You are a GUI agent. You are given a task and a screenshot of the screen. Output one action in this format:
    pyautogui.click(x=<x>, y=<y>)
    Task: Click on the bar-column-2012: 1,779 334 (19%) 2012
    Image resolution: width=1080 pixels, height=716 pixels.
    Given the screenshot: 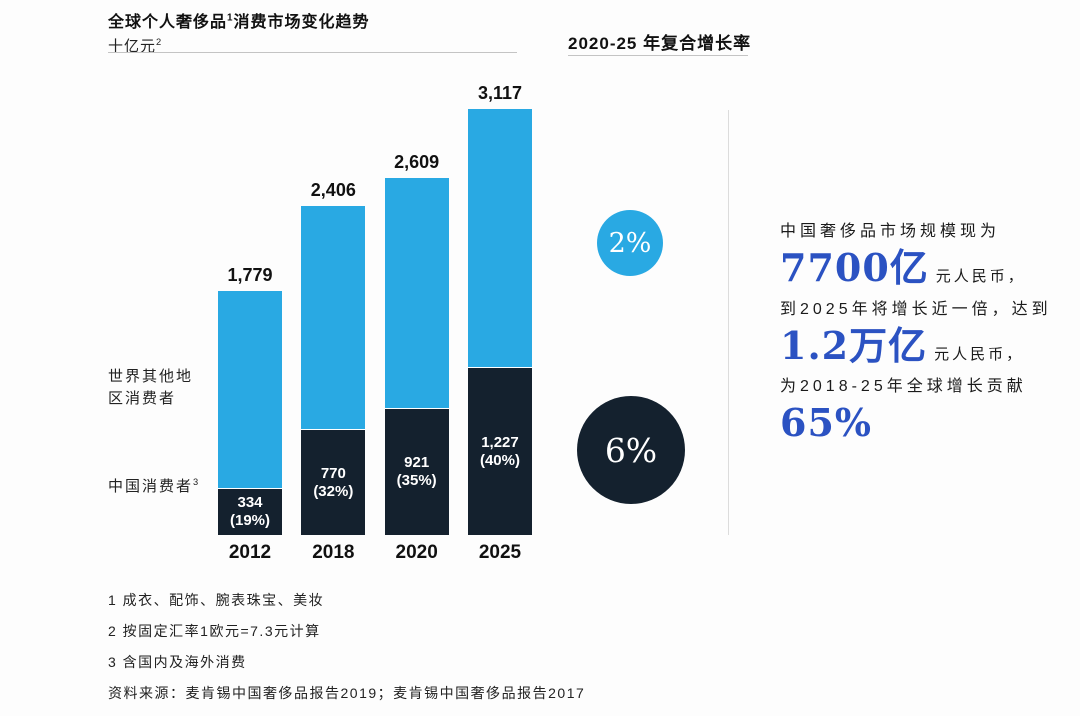 What is the action you would take?
    pyautogui.click(x=250, y=311)
    